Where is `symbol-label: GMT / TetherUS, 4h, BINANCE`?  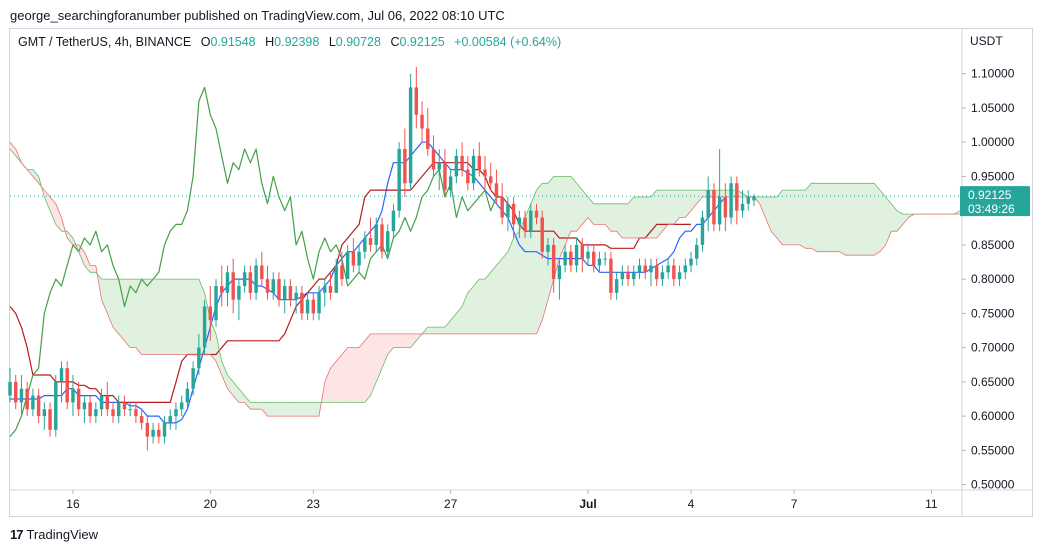 symbol-label: GMT / TetherUS, 4h, BINANCE is located at coordinates (105, 42).